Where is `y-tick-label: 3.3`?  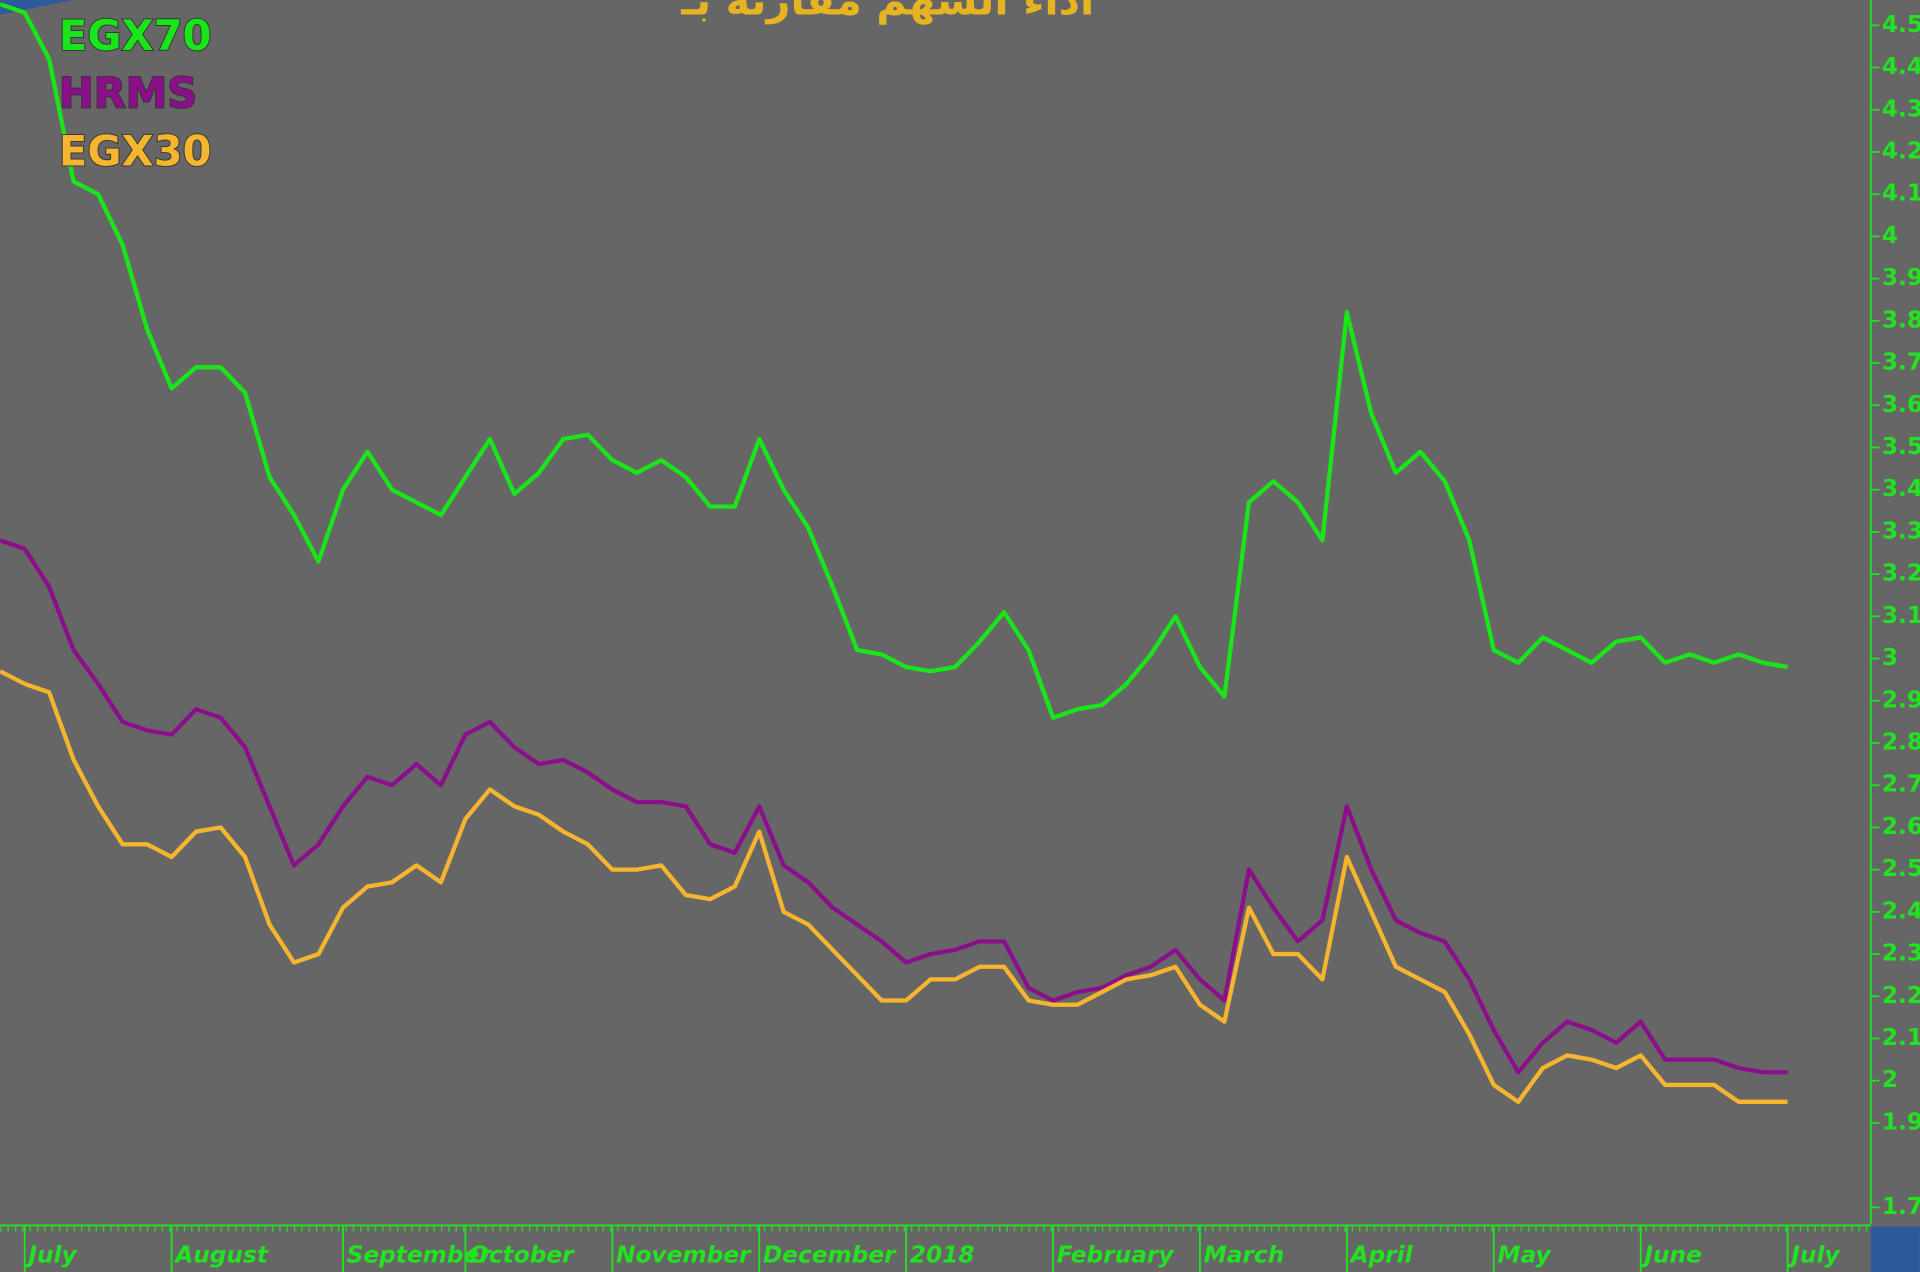
y-tick-label: 3.3 is located at coordinates (1901, 530).